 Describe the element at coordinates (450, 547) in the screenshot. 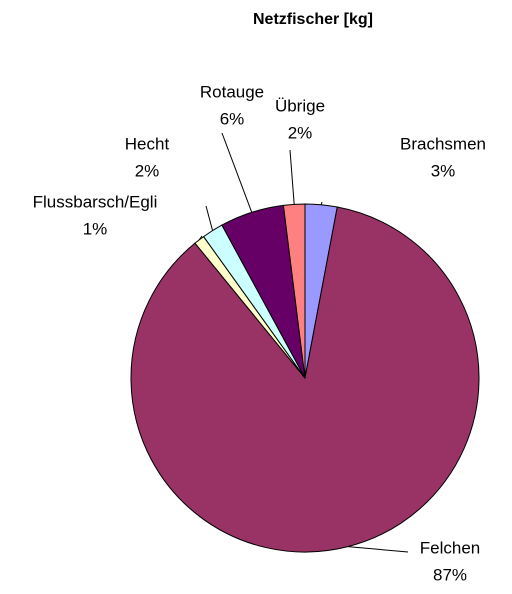

I see `category-label: Felchen` at that location.